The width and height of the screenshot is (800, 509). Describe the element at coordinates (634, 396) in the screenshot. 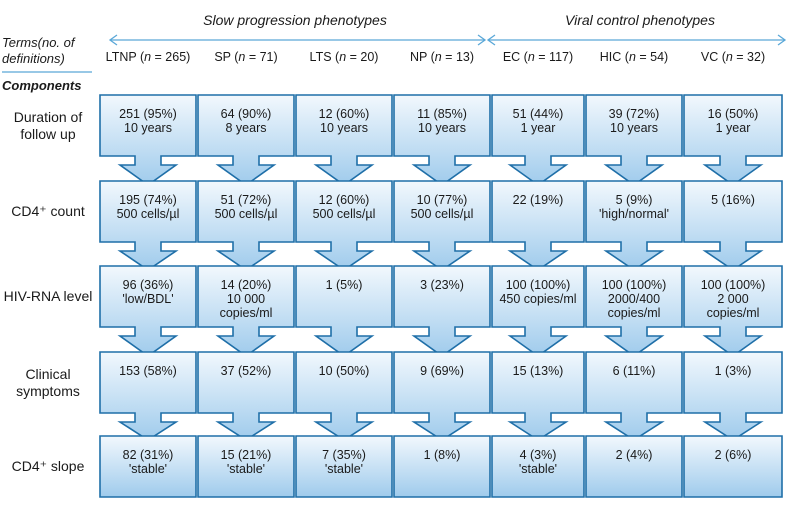

I see `cell-box-r3-c5` at that location.